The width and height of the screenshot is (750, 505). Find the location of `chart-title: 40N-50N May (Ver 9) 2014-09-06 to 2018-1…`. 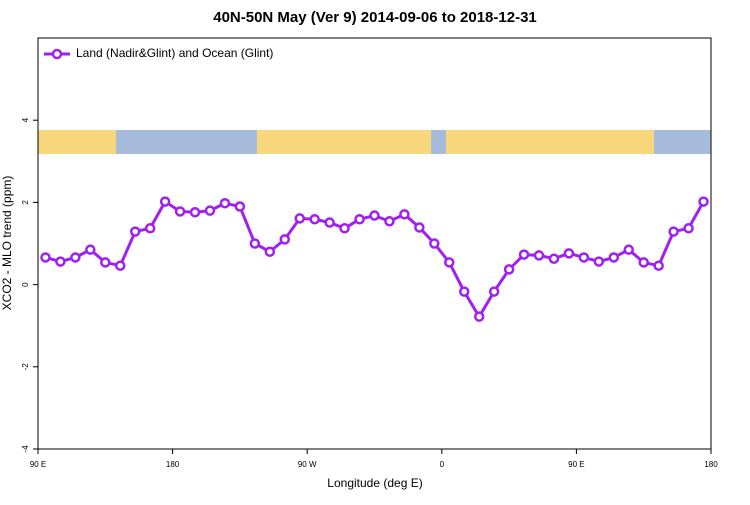

chart-title: 40N-50N May (Ver 9) 2014-09-06 to 2018-1… is located at coordinates (375, 17).